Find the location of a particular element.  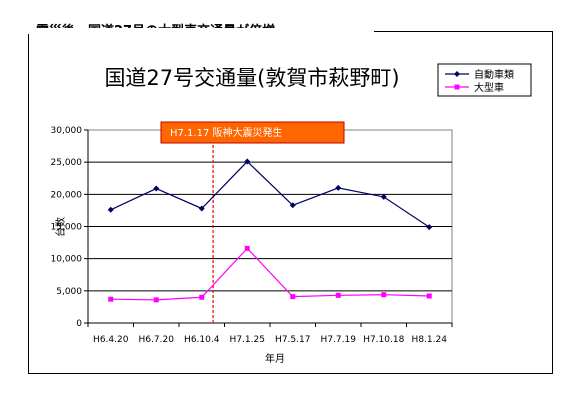

annotation-text: H7.1.17 阪神大震災発生 is located at coordinates (226, 132).